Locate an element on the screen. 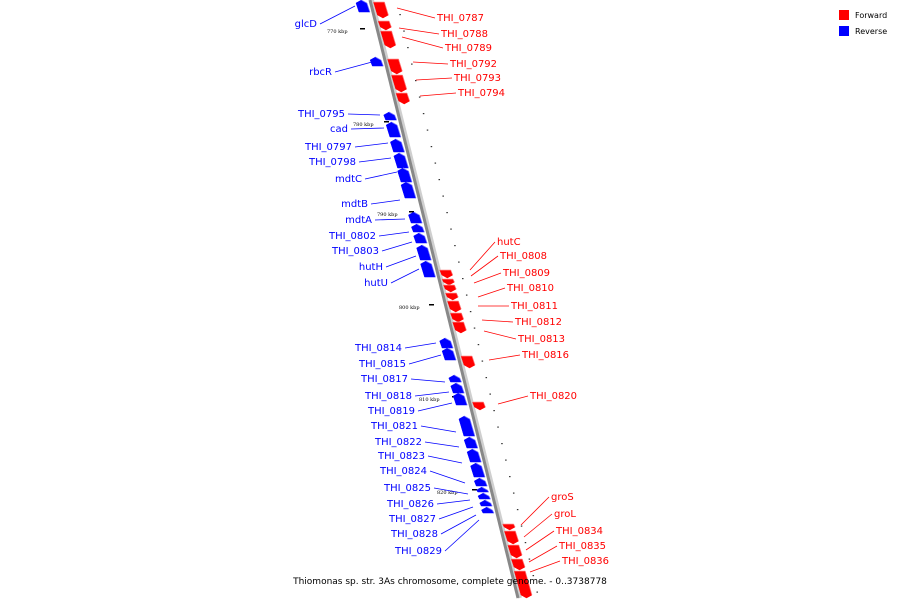  gene-label: THI_0835 is located at coordinates (582, 546).